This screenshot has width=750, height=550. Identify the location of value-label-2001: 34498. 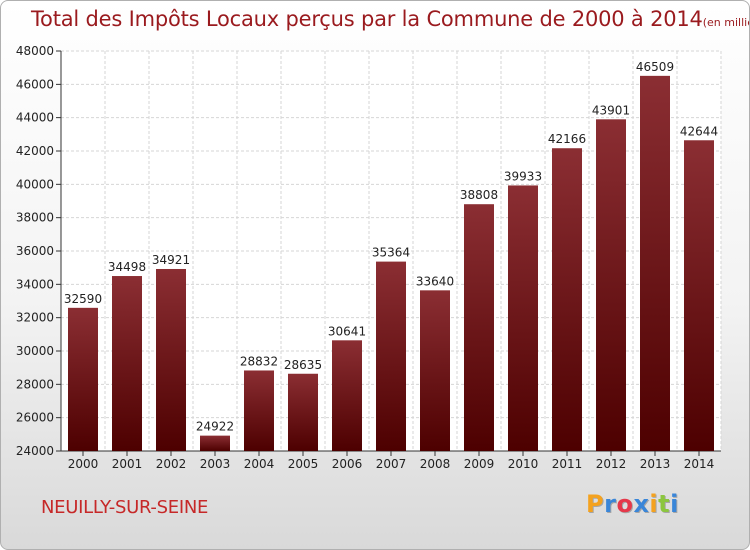
(127, 267).